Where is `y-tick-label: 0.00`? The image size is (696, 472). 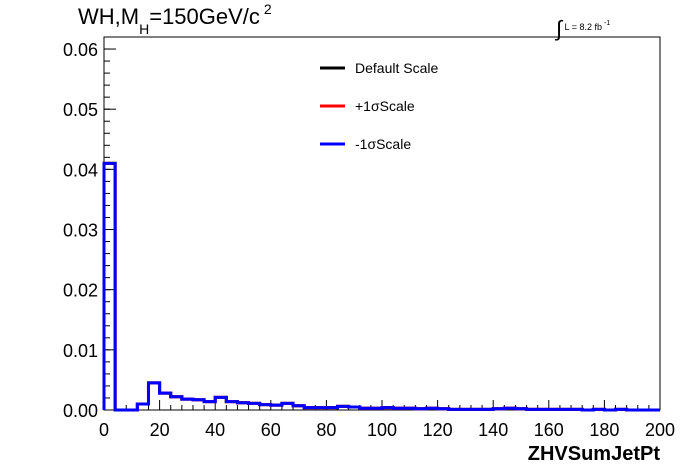 y-tick-label: 0.00 is located at coordinates (80, 411).